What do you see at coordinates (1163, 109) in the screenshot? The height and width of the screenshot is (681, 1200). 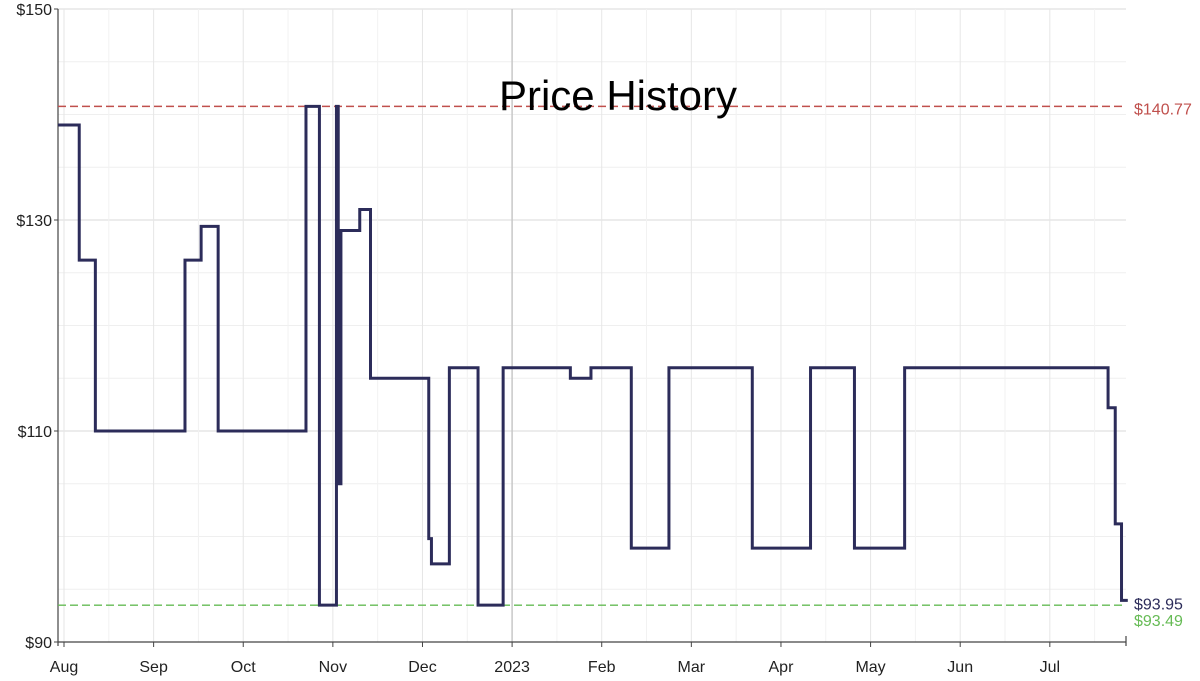 I see `highest-price-label: $140.77` at bounding box center [1163, 109].